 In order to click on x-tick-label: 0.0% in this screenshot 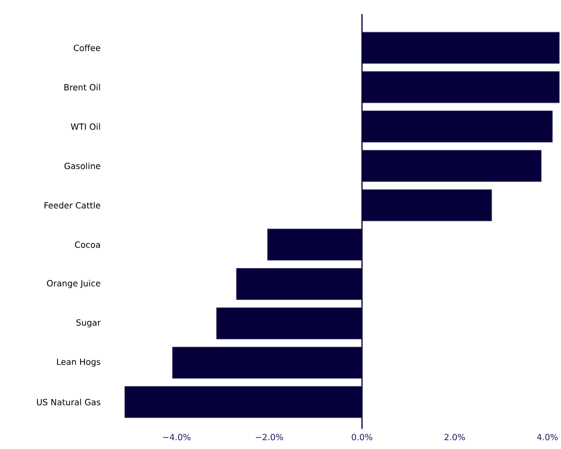, I will do `click(362, 437)`.